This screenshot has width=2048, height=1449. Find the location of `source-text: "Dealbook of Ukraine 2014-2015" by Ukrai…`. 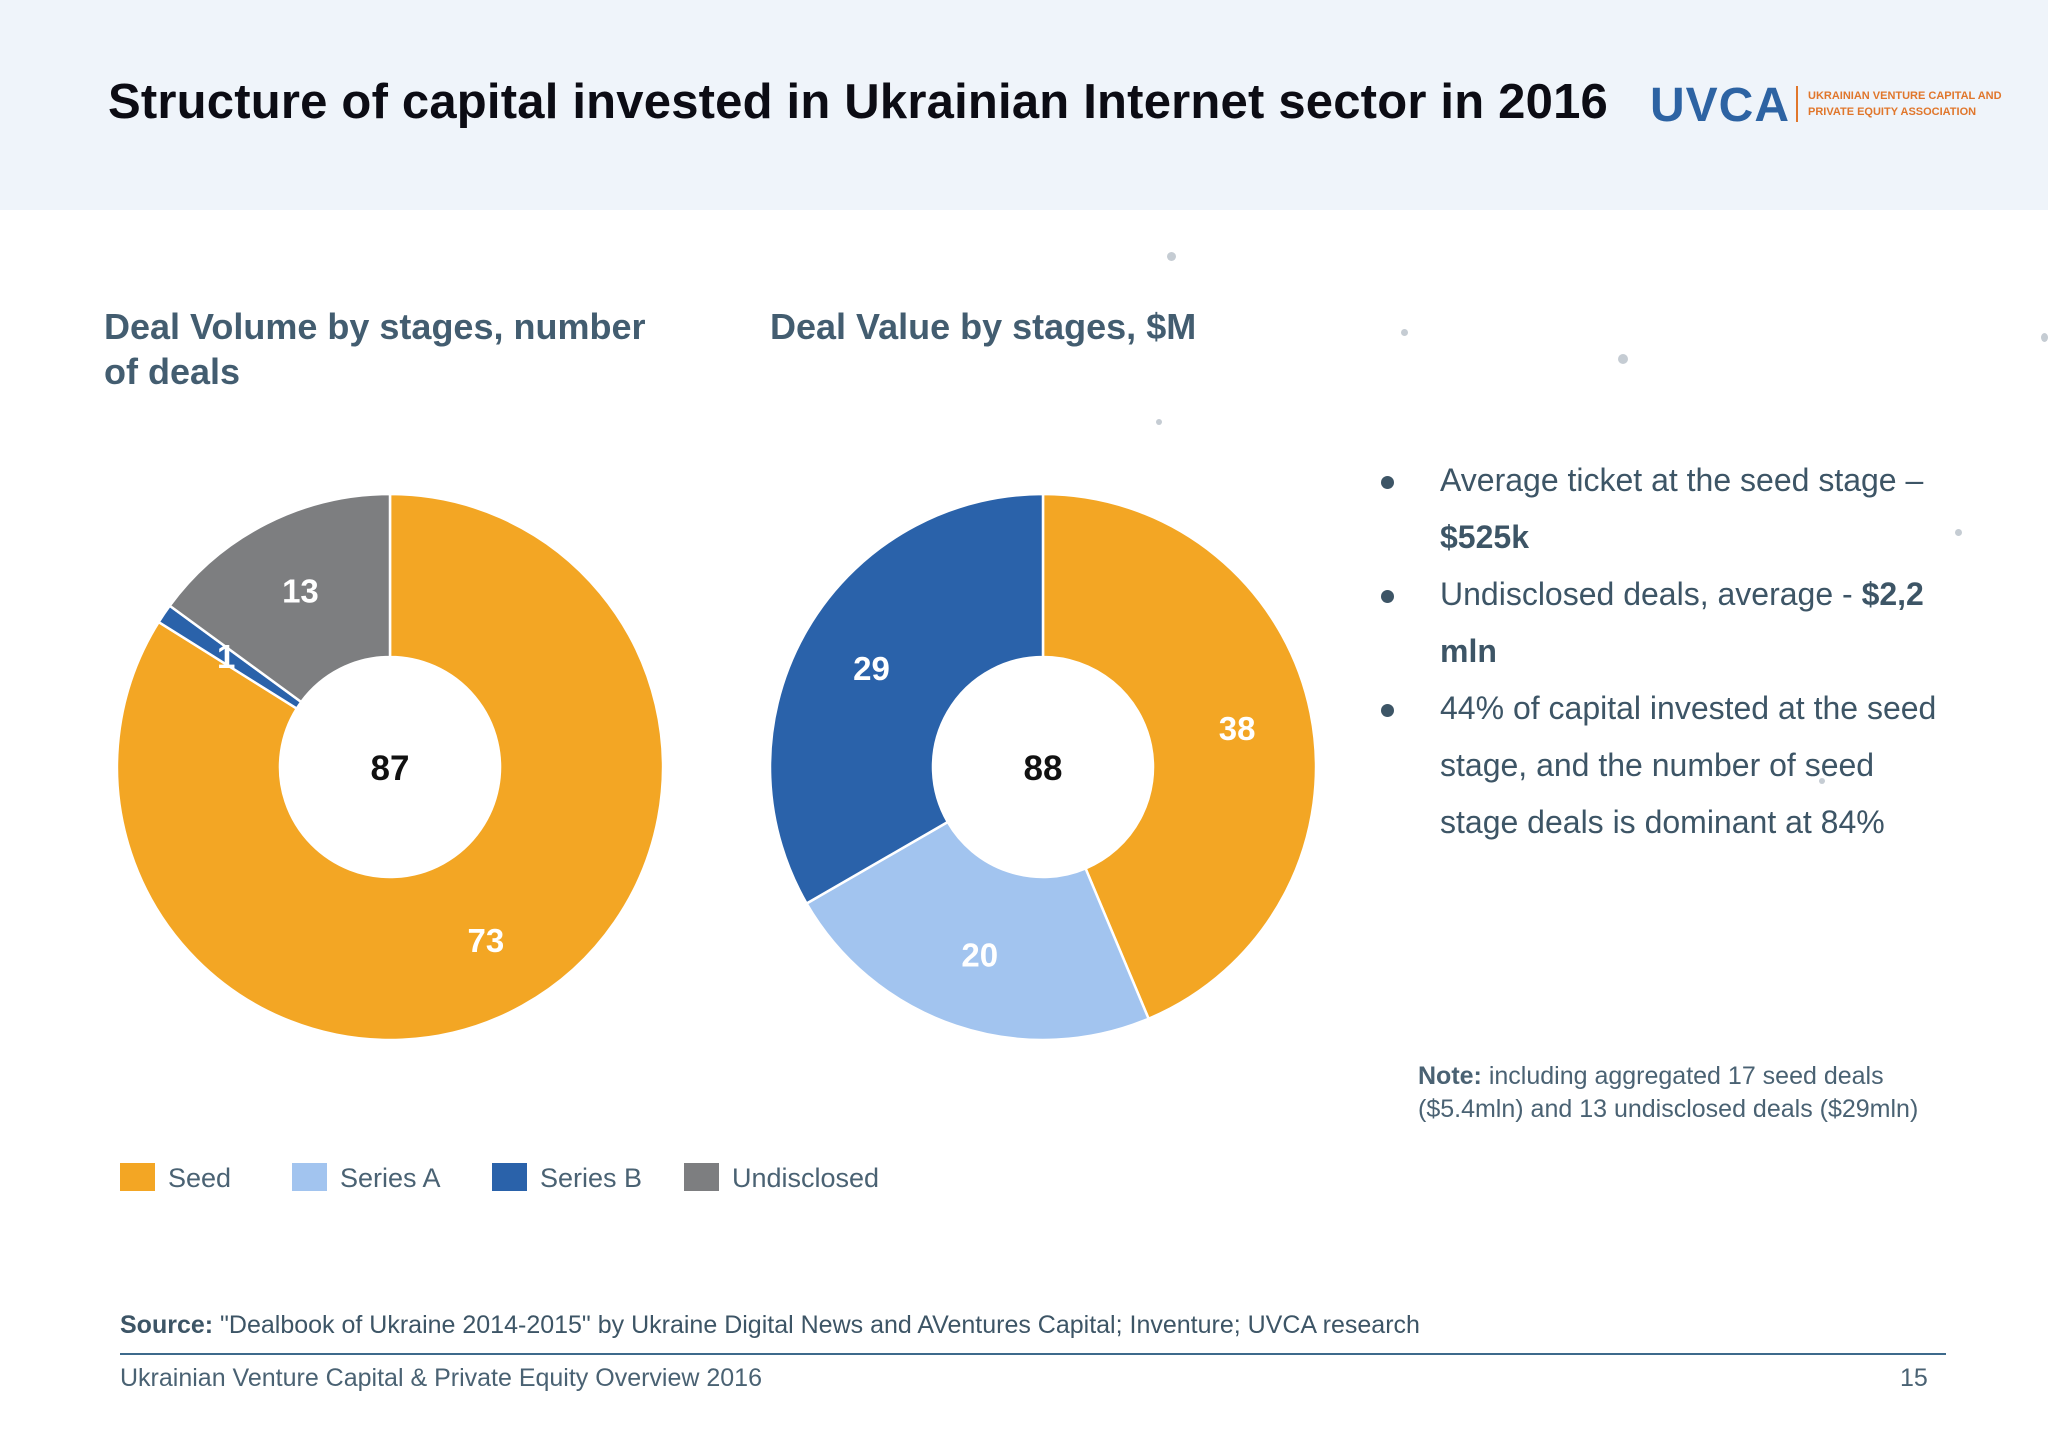

source-text: "Dealbook of Ukraine 2014-2015" by Ukrai… is located at coordinates (816, 1325).